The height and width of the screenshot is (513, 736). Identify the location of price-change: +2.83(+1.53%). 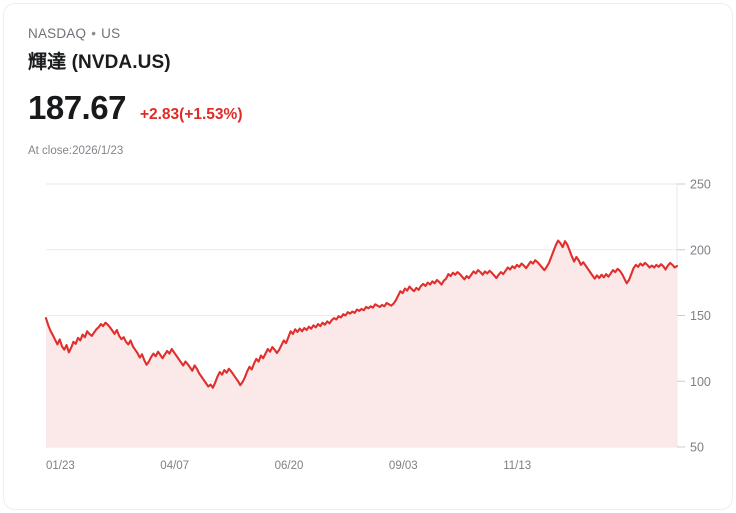
(191, 114).